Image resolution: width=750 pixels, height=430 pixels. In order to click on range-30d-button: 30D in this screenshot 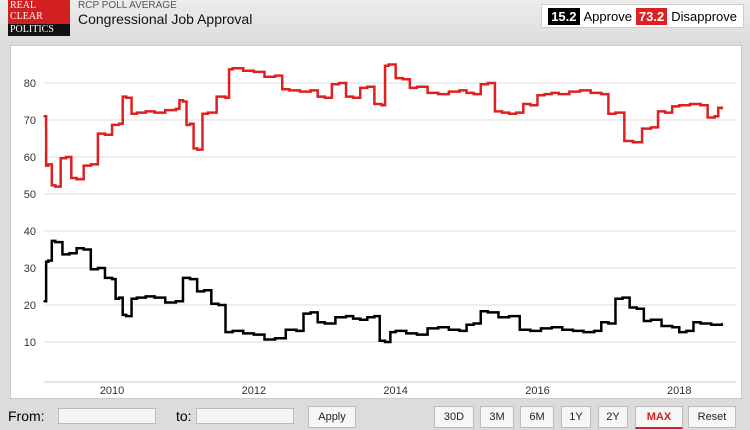, I will do `click(454, 417)`.